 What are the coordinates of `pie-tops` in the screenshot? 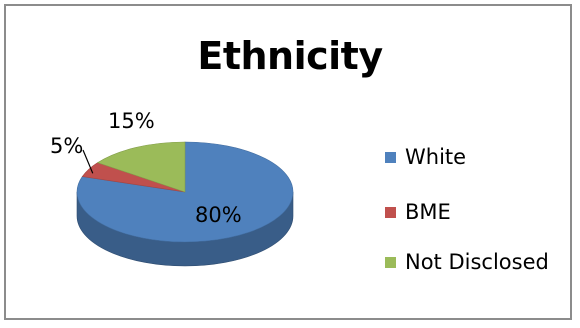 It's located at (185, 192).